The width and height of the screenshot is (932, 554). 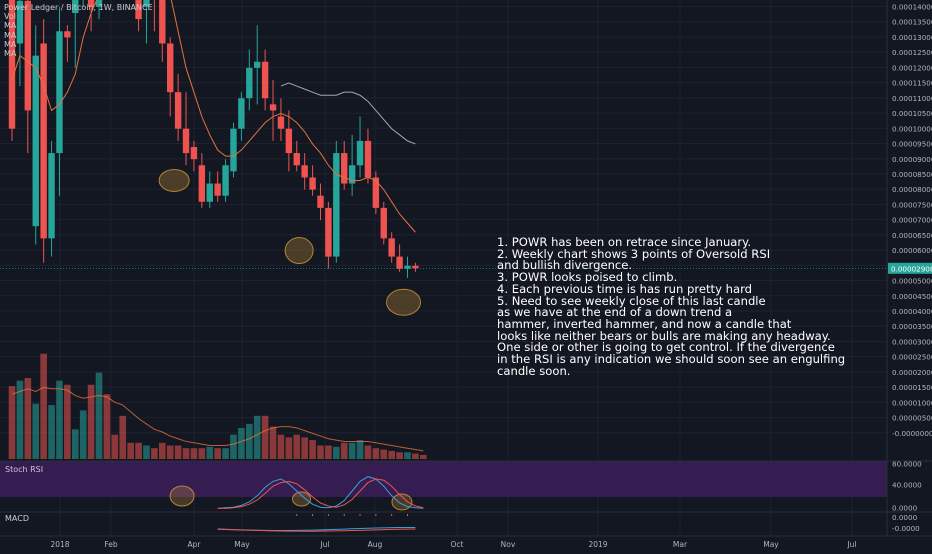 What do you see at coordinates (348, 113) in the screenshot?
I see `ma-long-line` at bounding box center [348, 113].